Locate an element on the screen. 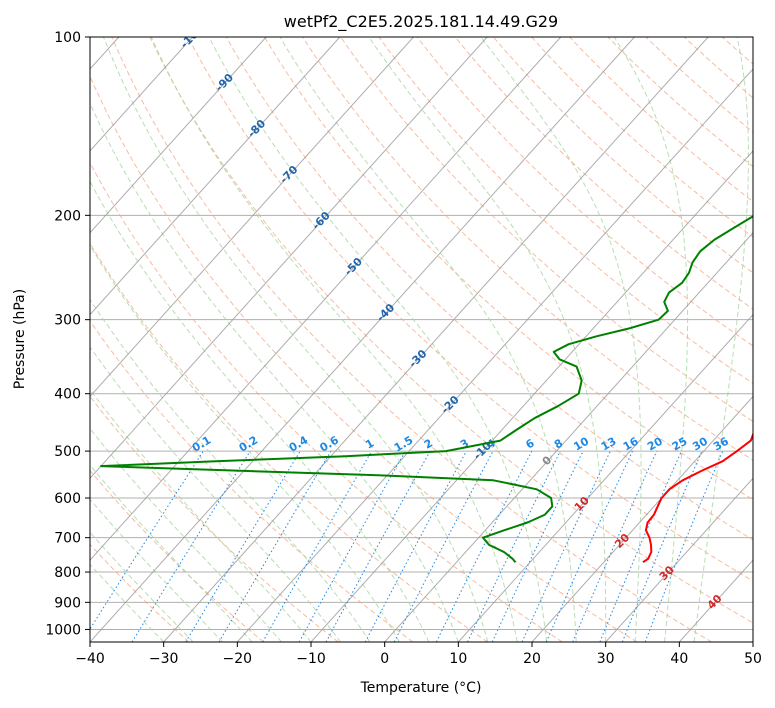  x-tick-label: 40 is located at coordinates (679, 659).